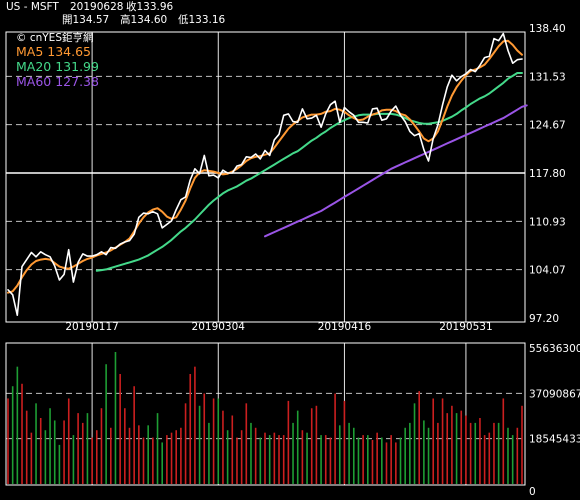 The width and height of the screenshot is (580, 500). I want to click on ma60-line, so click(396, 171).